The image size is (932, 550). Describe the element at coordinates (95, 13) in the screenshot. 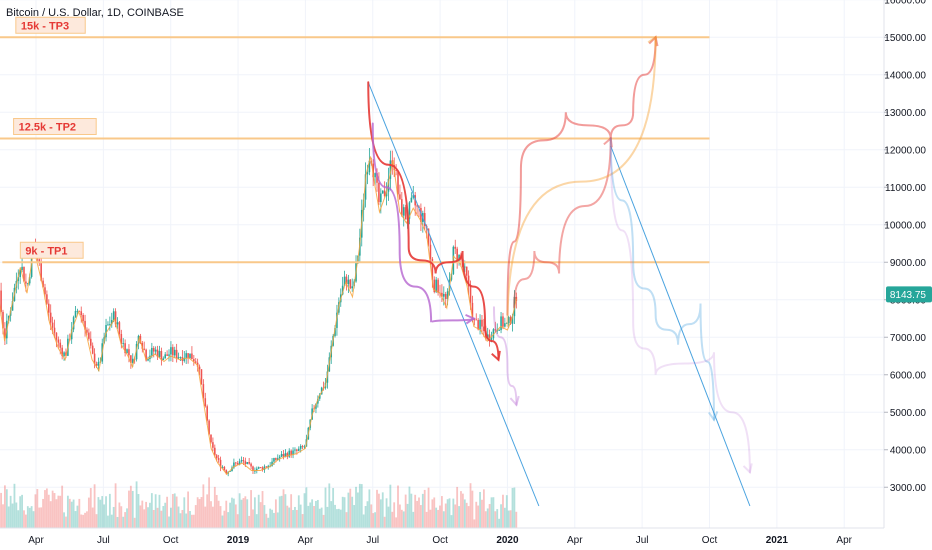

I see `chart-title-text: Bitcoin / U.S. Dollar, 1D, COINBASE` at that location.